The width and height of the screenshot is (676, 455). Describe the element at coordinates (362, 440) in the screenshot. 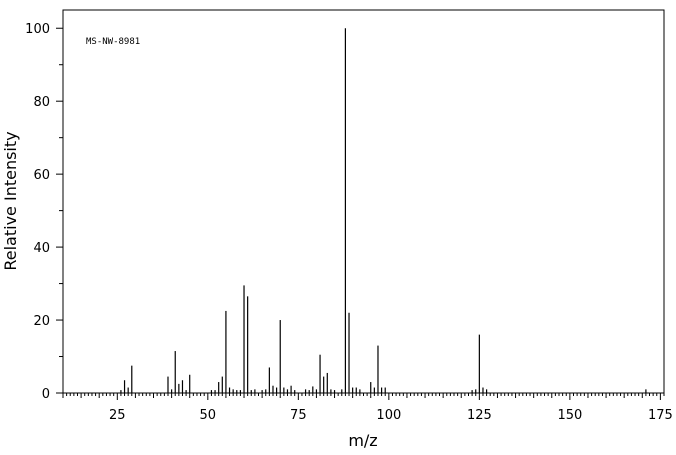

I see `x-axis-label: m/z` at that location.